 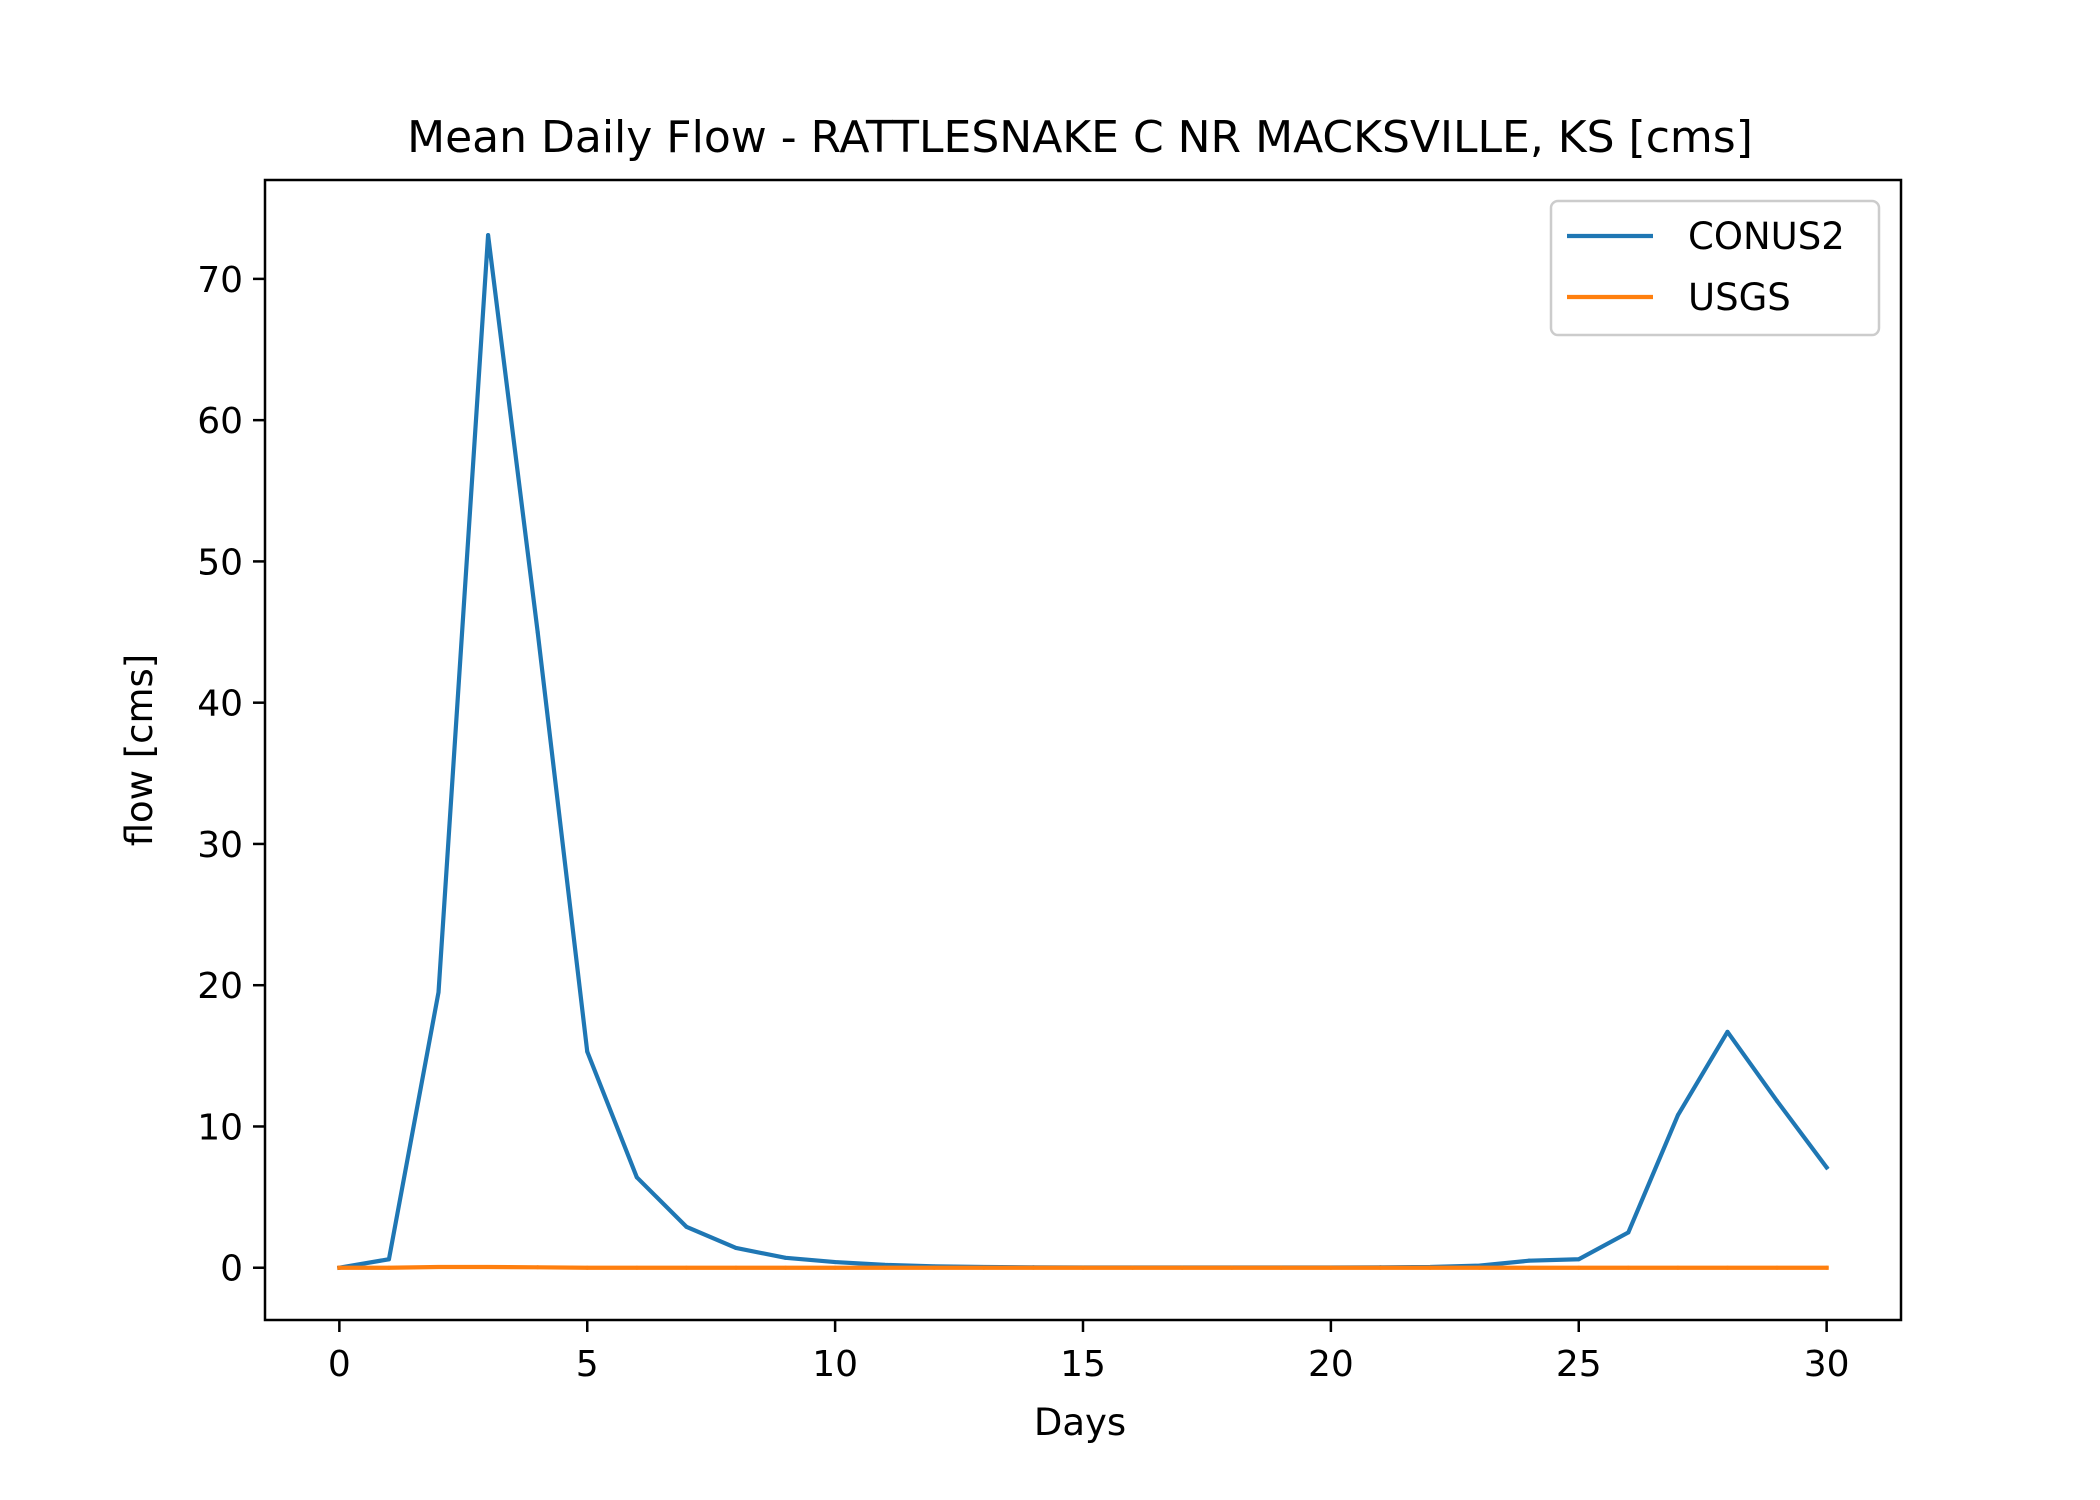 What do you see at coordinates (220, 280) in the screenshot?
I see `y-tick-label: 70` at bounding box center [220, 280].